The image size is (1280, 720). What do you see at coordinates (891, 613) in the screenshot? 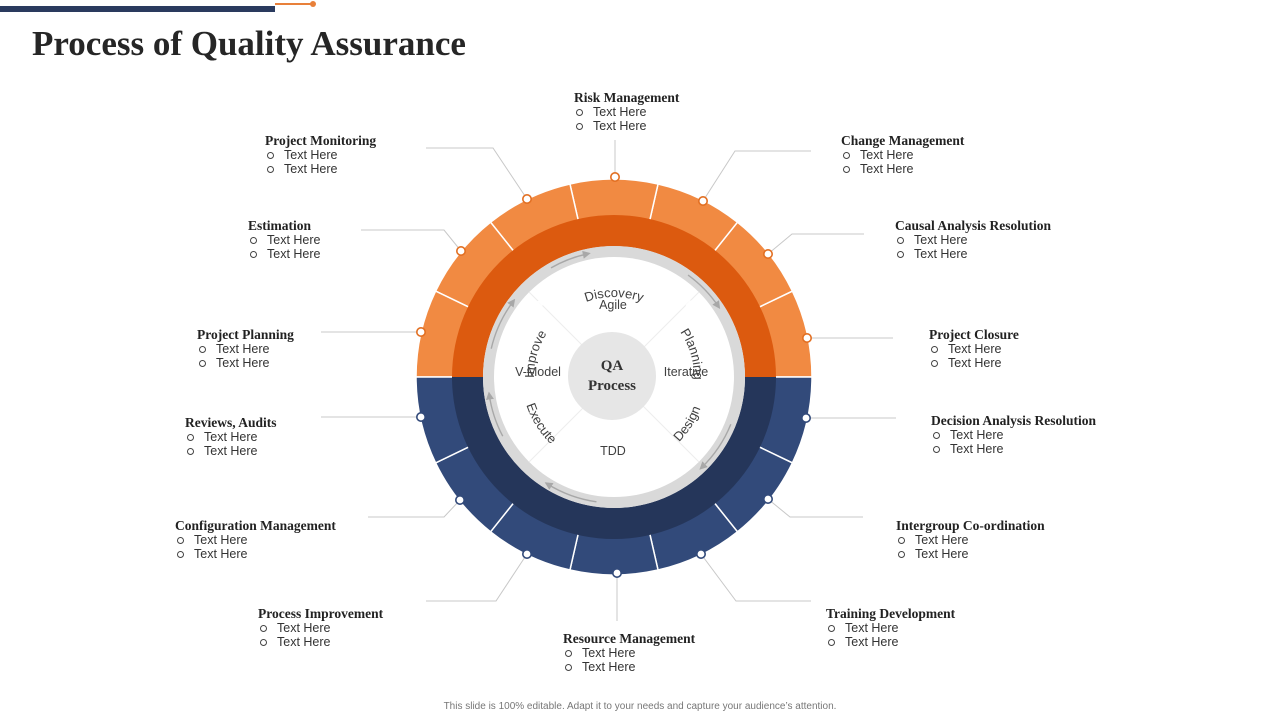
I see `item-title: Training Development` at bounding box center [891, 613].